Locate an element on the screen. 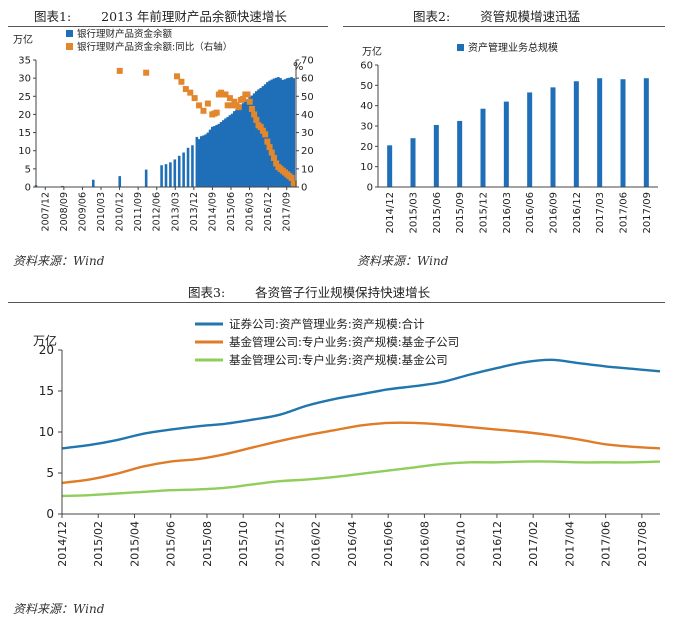  chart1-left-tick-label: 5 is located at coordinates (28, 169).